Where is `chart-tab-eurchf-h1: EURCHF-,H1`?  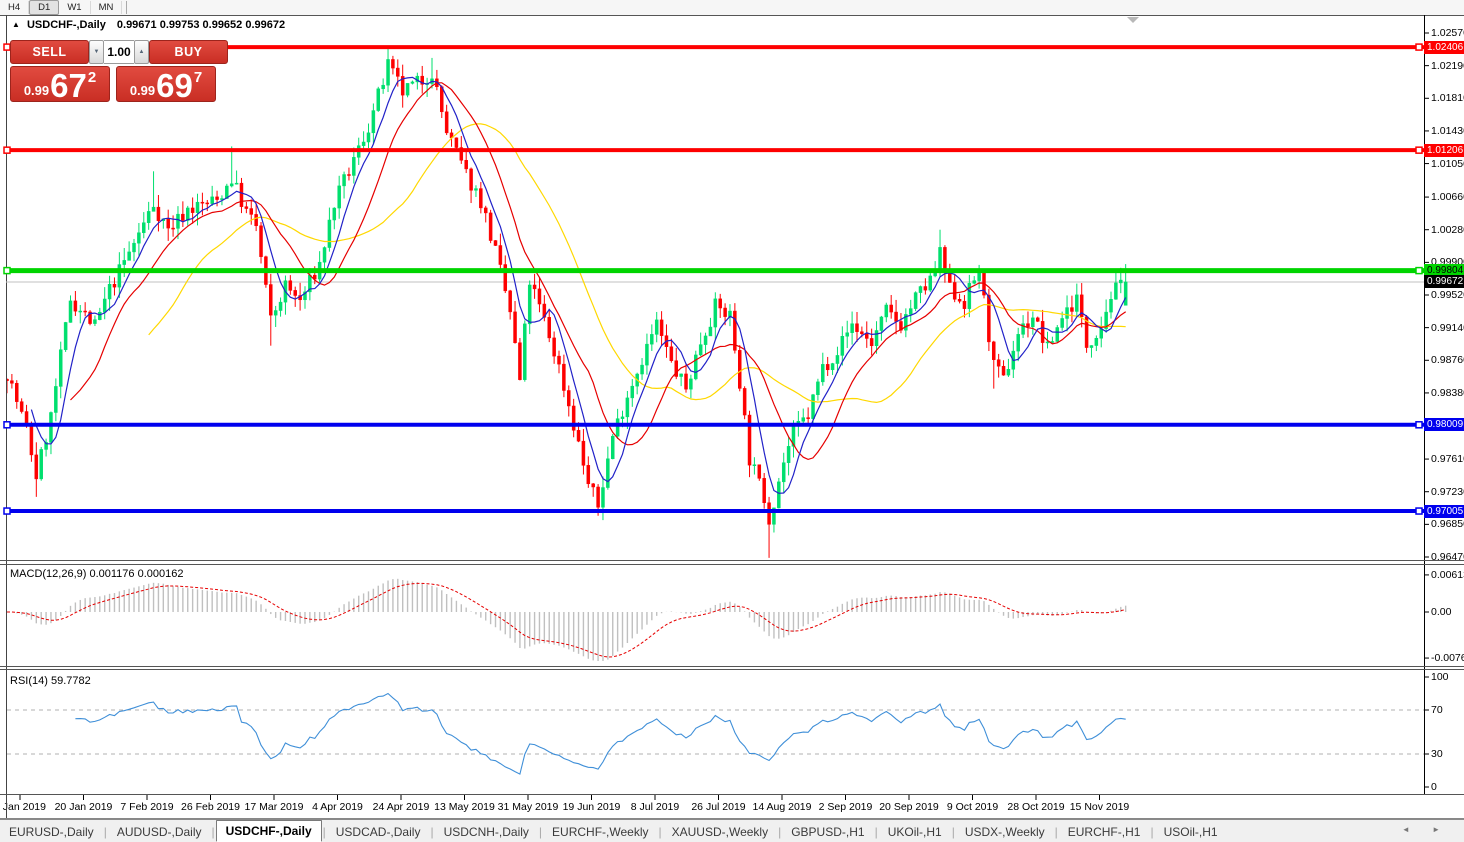 chart-tab-eurchf-h1: EURCHF-,H1 is located at coordinates (1104, 831).